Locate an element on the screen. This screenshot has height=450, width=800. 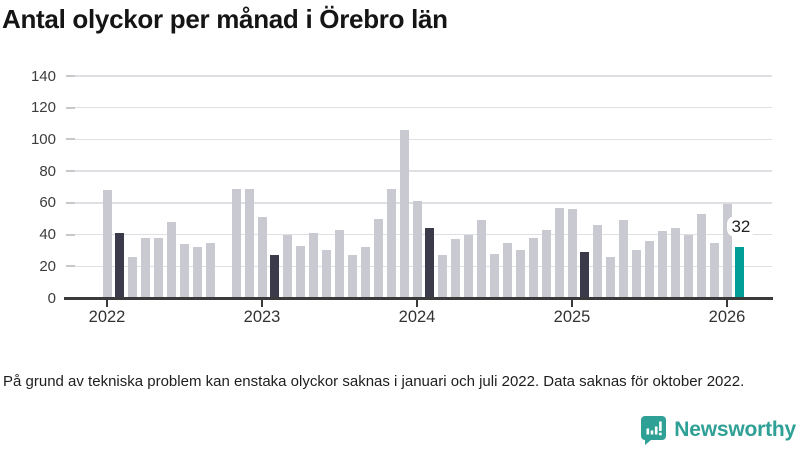
x-axis-label-2024: 2024 is located at coordinates (417, 317).